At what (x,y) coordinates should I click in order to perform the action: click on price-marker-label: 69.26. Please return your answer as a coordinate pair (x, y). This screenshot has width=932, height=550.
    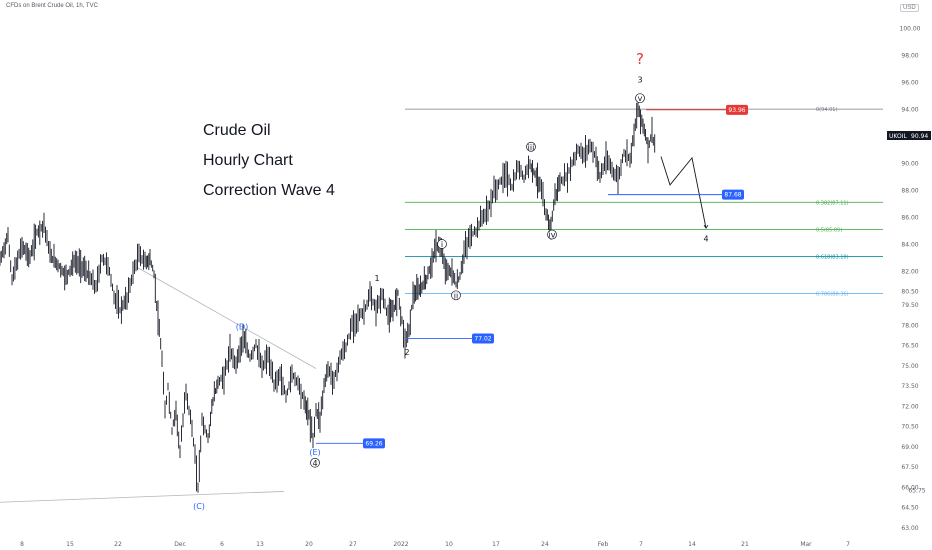
    Looking at the image, I should click on (373, 443).